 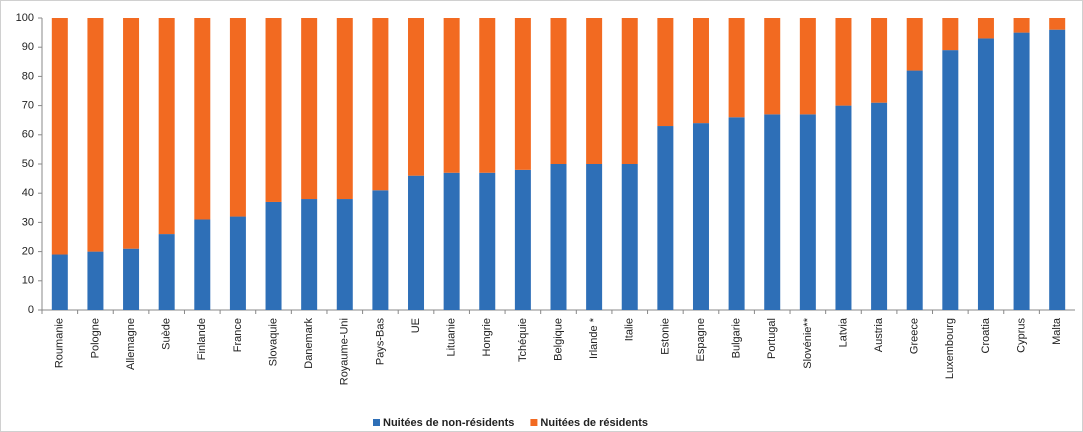 I want to click on y-tick-label: 50, so click(x=28, y=164).